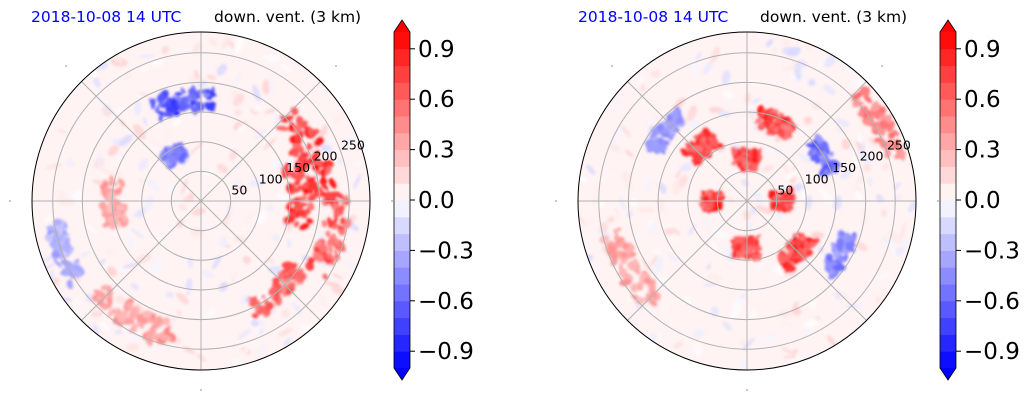 The height and width of the screenshot is (401, 1036). I want to click on colorbar-tick-label: −0.3, so click(992, 251).